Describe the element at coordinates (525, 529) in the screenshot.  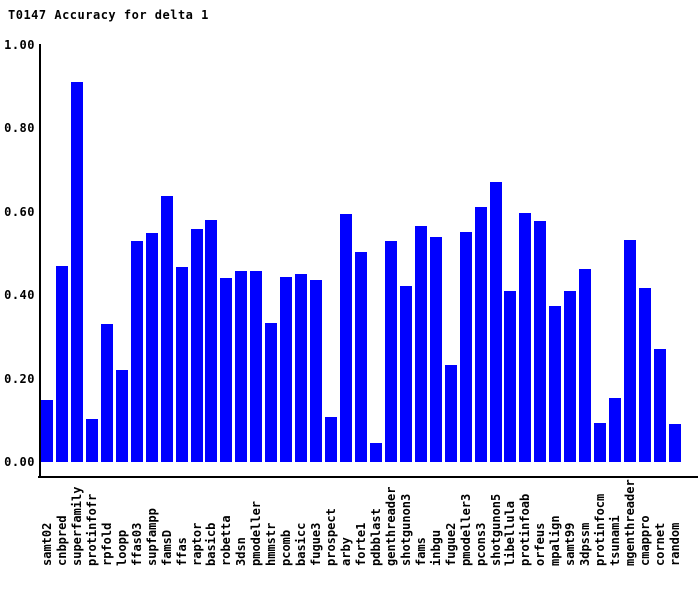
I see `x-tick-label-protinfoab: protinfoab` at that location.